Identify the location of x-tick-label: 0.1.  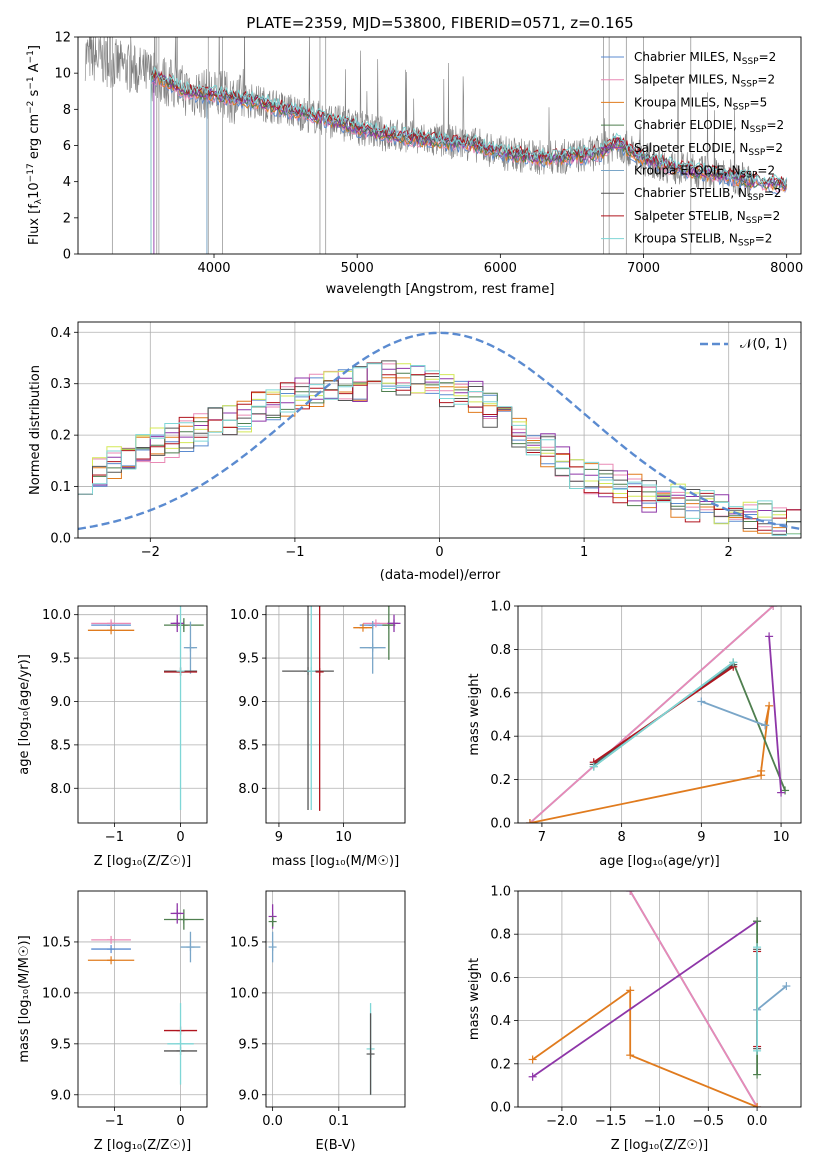
(338, 1121).